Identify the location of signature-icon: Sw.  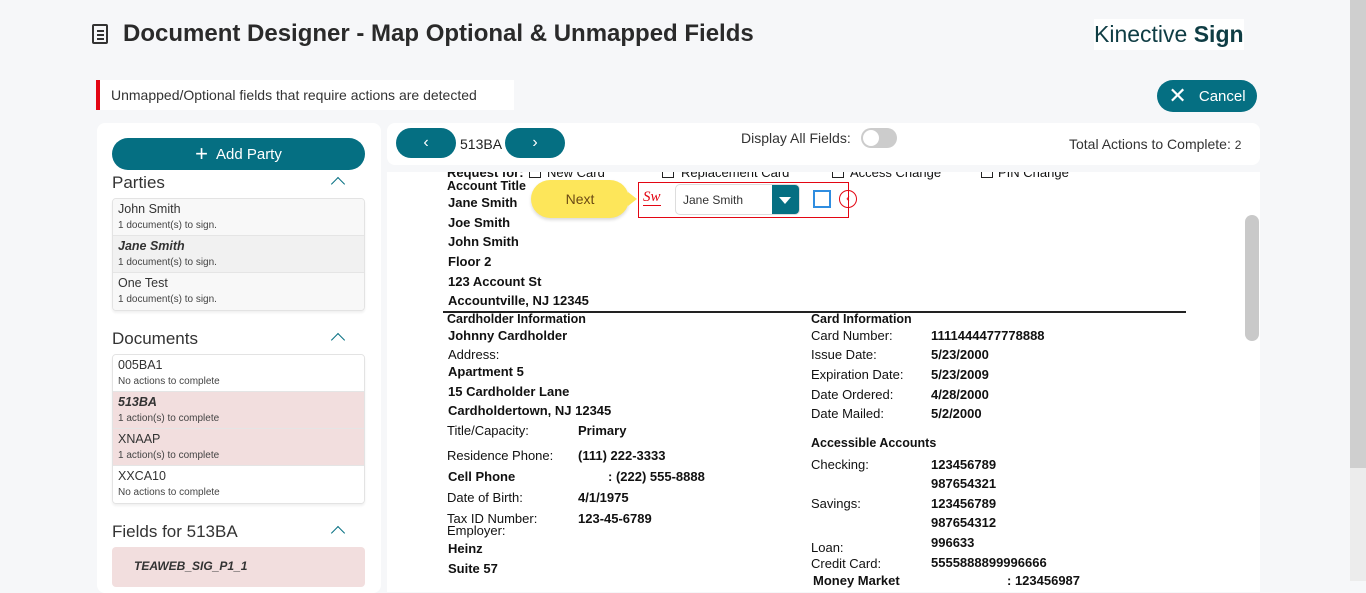
(652, 197).